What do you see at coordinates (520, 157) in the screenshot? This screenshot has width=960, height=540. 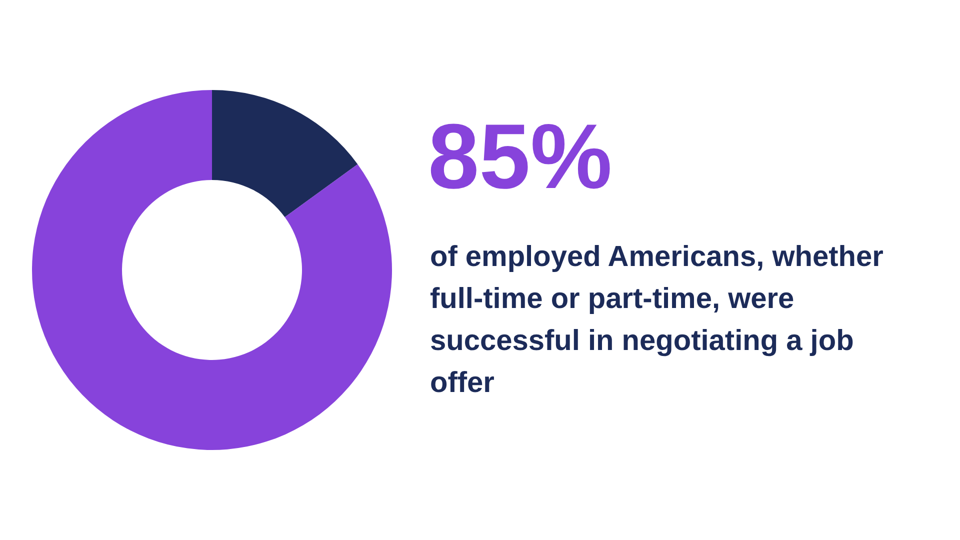 I see `chart-title: 85%` at bounding box center [520, 157].